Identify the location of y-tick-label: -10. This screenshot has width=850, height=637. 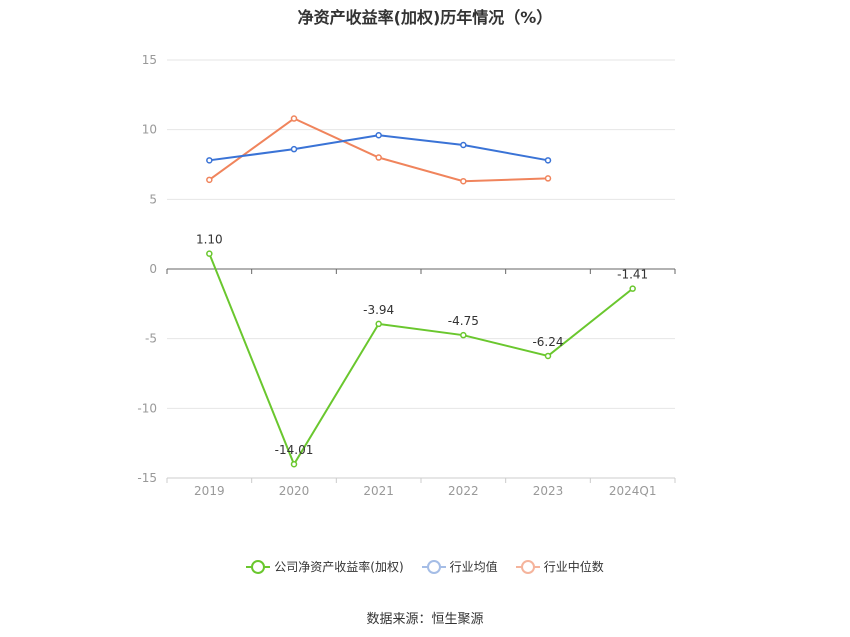
(147, 408).